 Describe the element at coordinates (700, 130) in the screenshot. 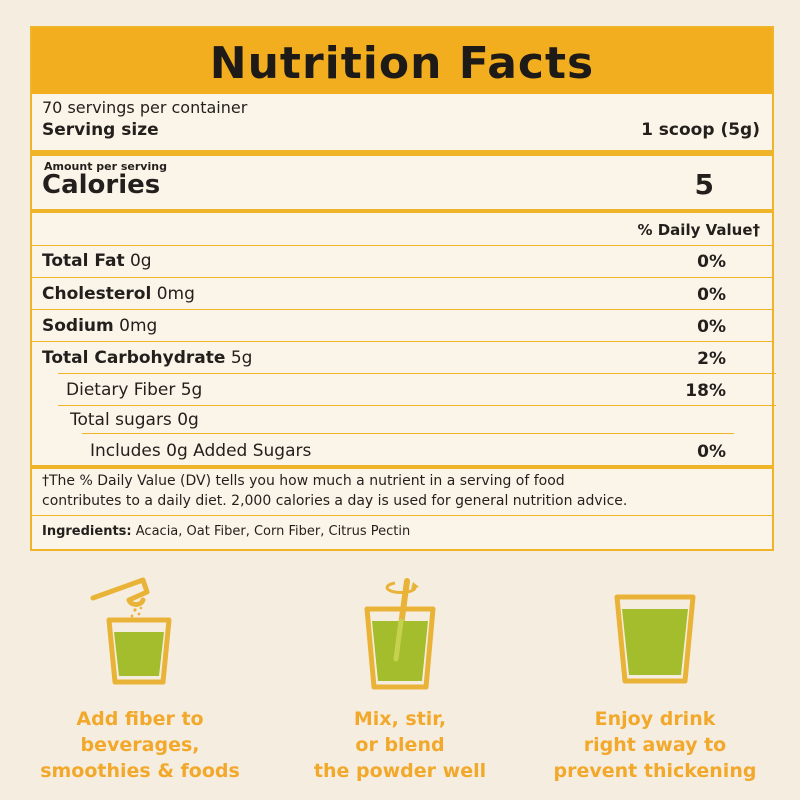

I see `serving-size-value: 1 scoop (5g)` at that location.